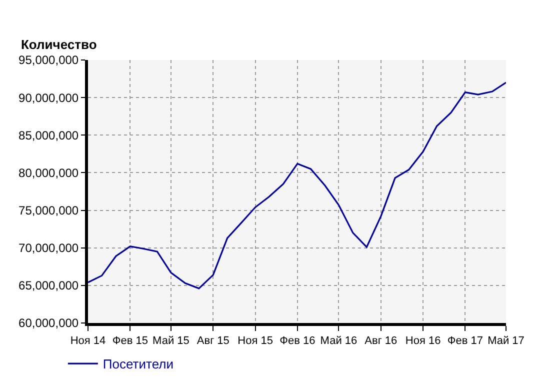 The image size is (535, 389). I want to click on x-tick-label: Фев 16, so click(298, 341).